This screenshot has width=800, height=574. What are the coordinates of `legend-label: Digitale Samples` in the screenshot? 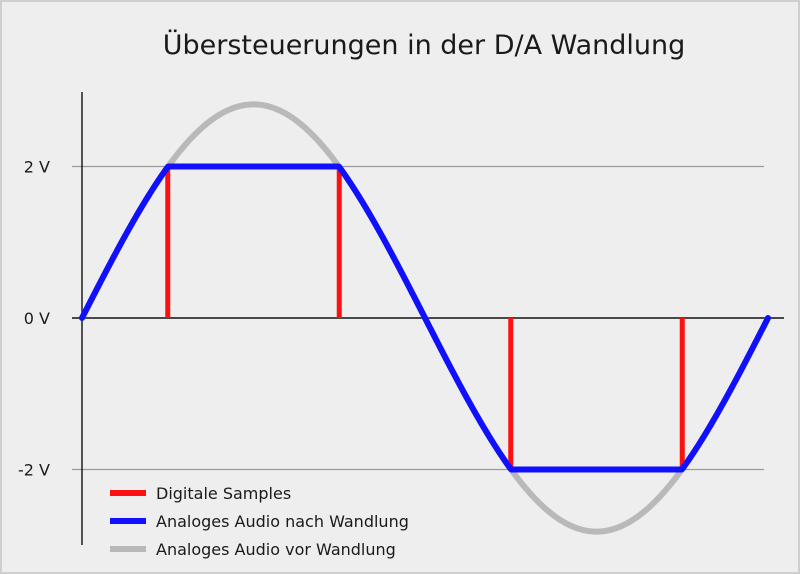 It's located at (223, 493).